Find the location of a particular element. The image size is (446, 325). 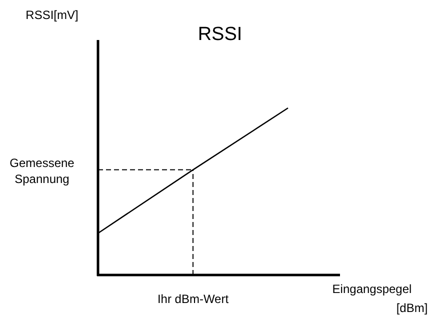

text: Ihr dBm-Wert is located at coordinates (193, 299).